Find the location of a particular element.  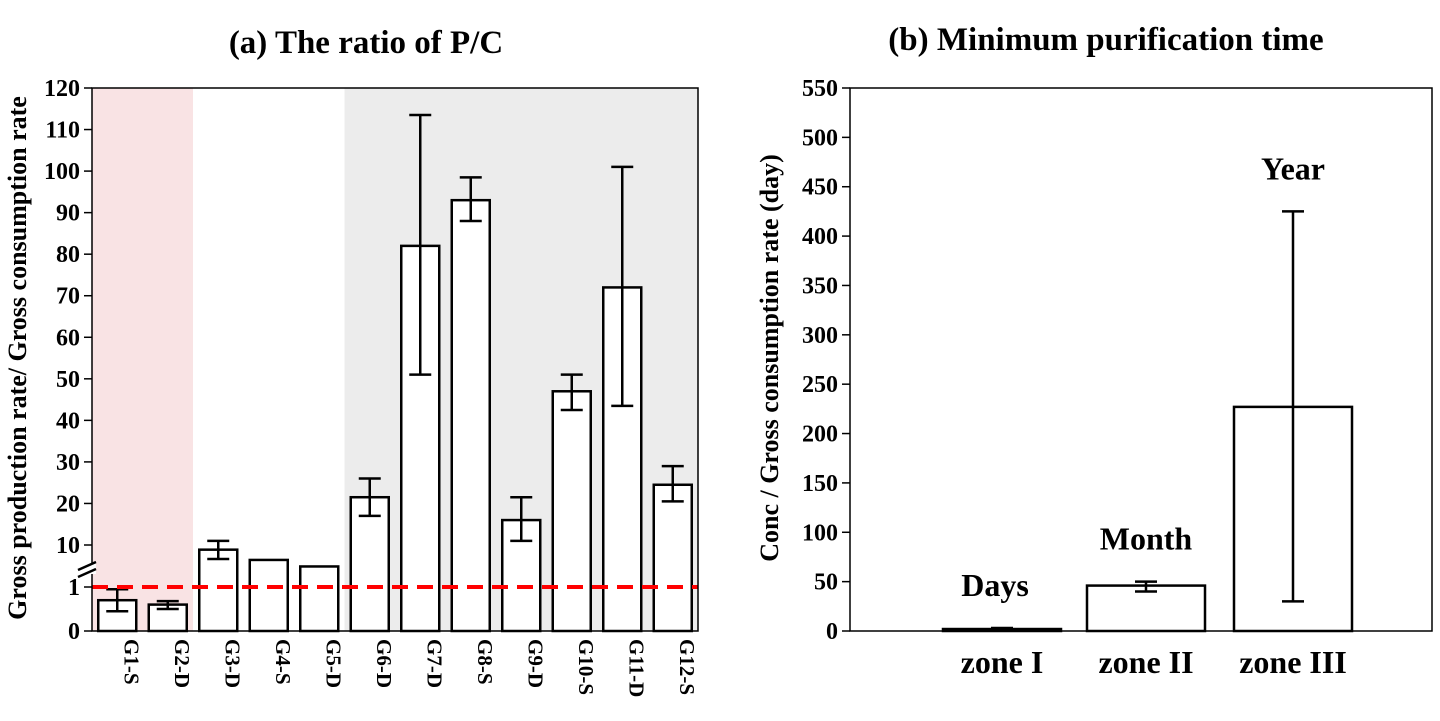

error-bar-g7-d is located at coordinates (420, 244).